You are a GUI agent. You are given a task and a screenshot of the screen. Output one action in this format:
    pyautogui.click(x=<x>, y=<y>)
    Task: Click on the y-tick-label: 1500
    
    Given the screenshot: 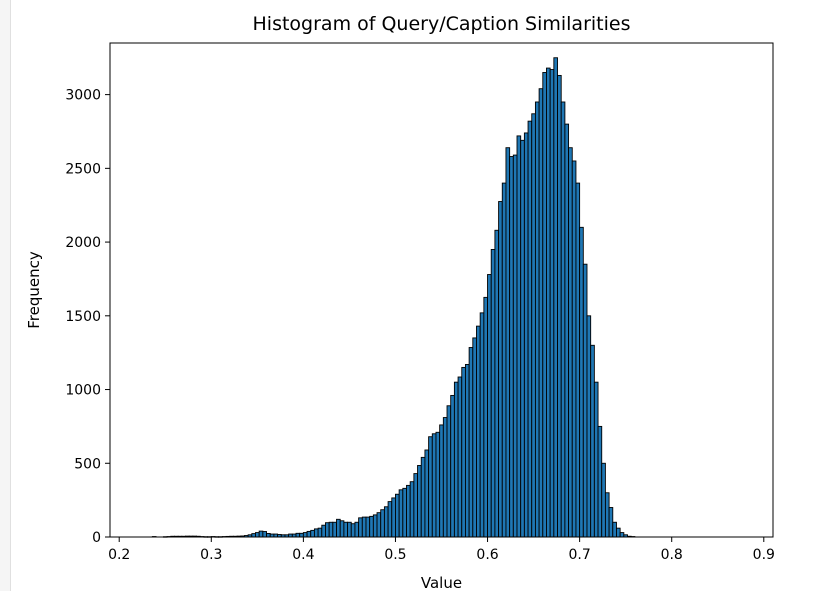 What is the action you would take?
    pyautogui.click(x=83, y=317)
    